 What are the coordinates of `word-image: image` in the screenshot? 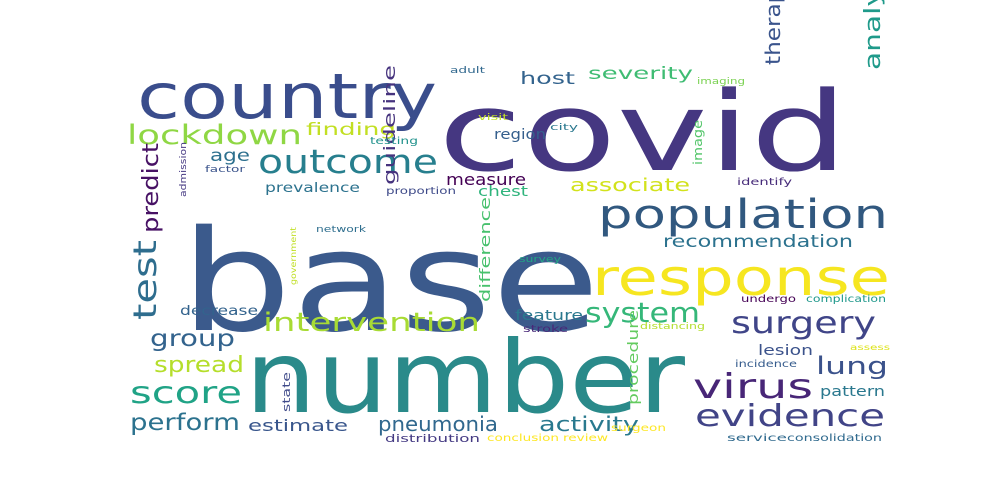 It's located at (698, 142).